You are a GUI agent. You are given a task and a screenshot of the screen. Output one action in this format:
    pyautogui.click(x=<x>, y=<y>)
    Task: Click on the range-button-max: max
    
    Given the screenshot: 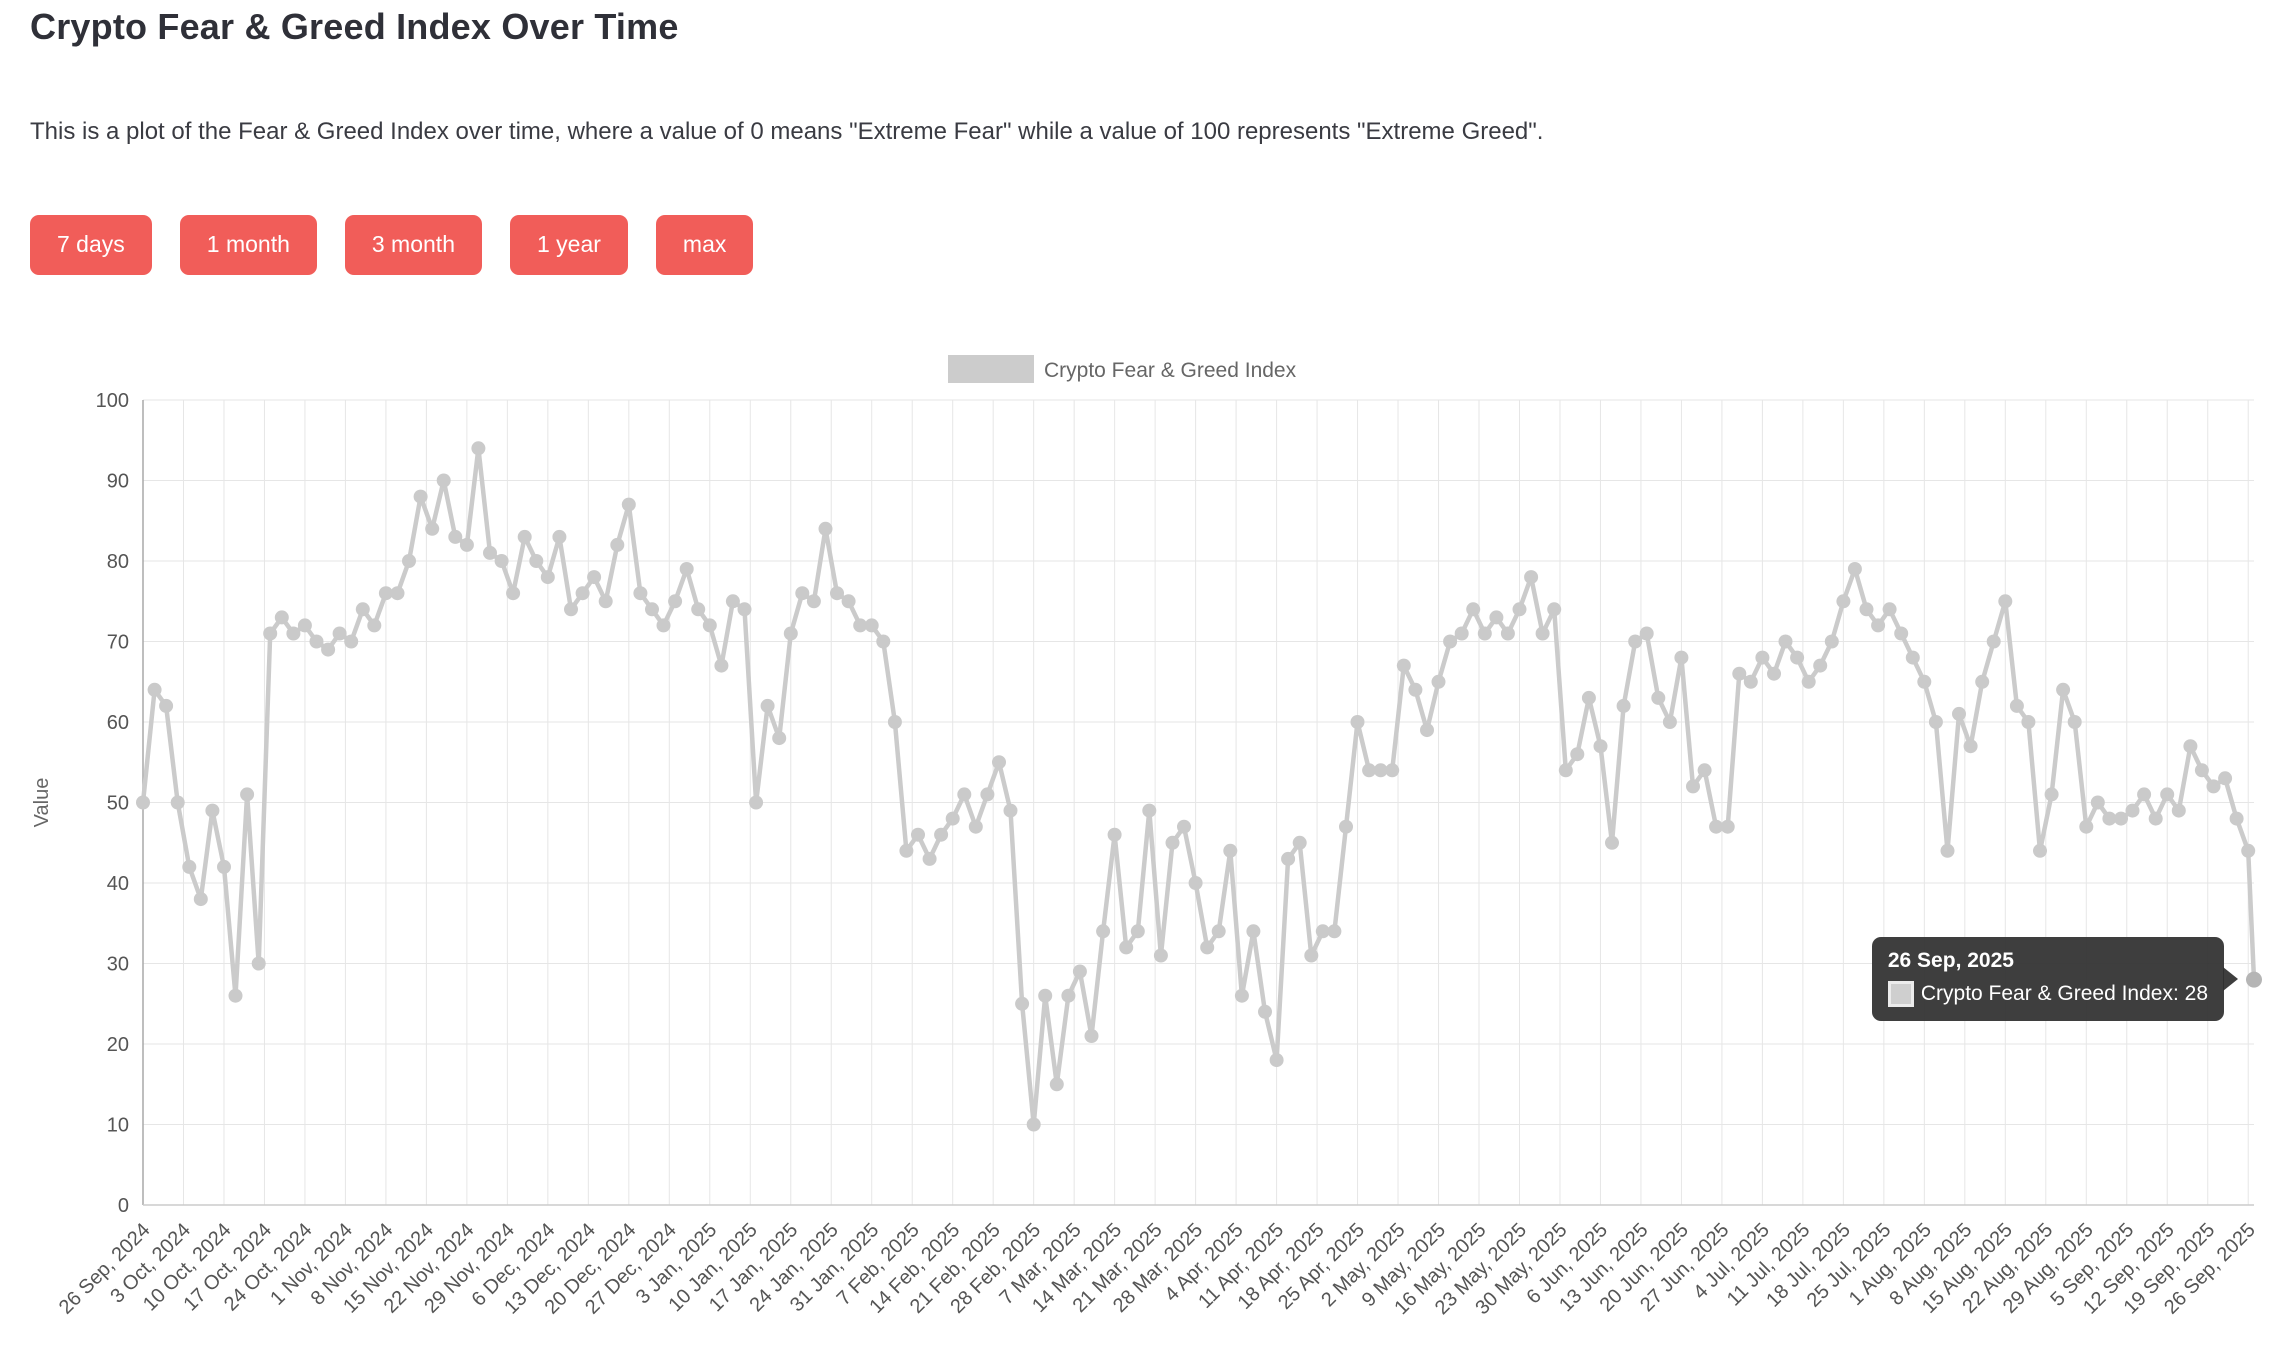 What is the action you would take?
    pyautogui.click(x=704, y=245)
    